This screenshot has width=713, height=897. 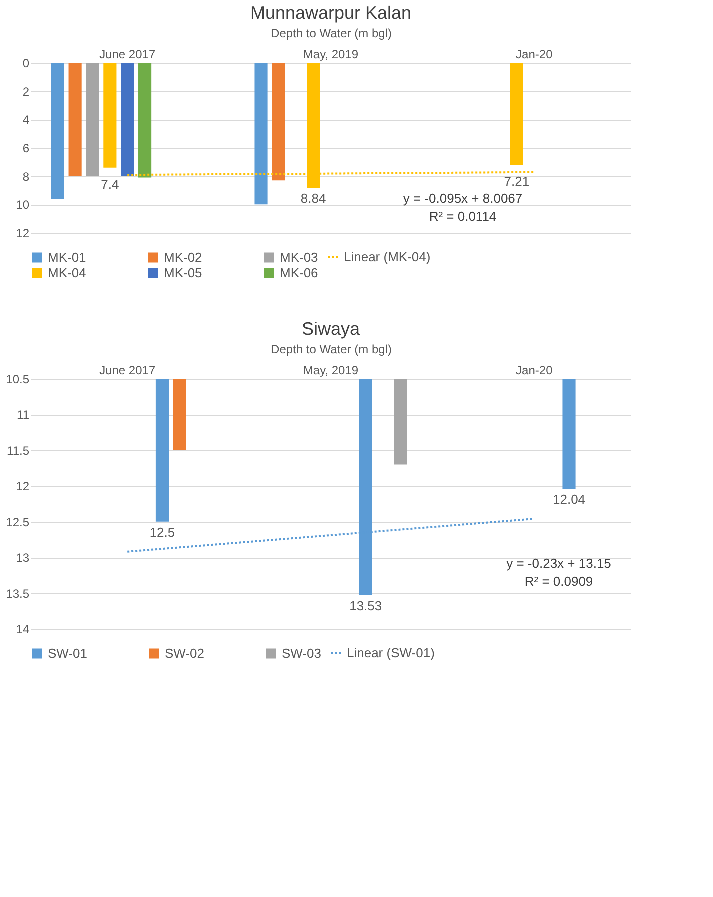 I want to click on data-label: 12.5, so click(x=163, y=532).